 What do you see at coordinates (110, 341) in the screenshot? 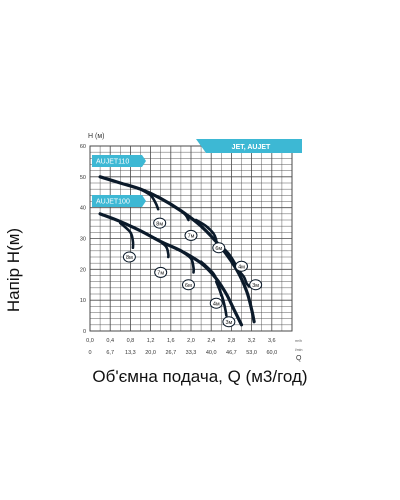
I see `x-tick-label-top: 0,4` at bounding box center [110, 341].